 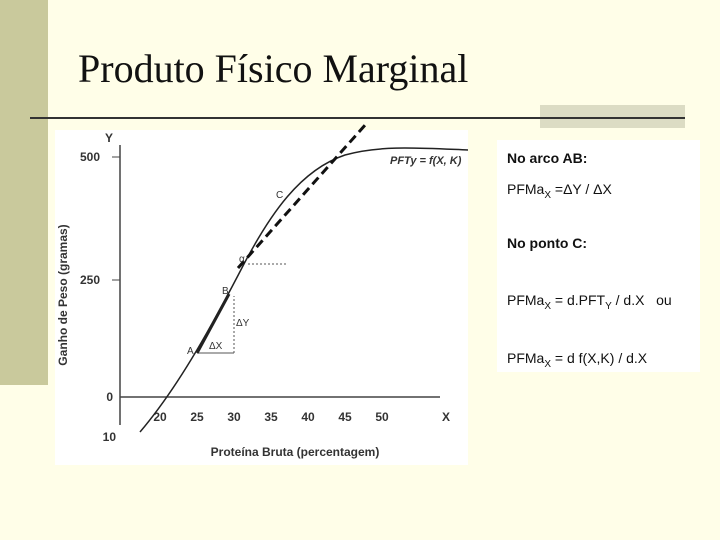 I want to click on tangent, so click(x=302, y=196).